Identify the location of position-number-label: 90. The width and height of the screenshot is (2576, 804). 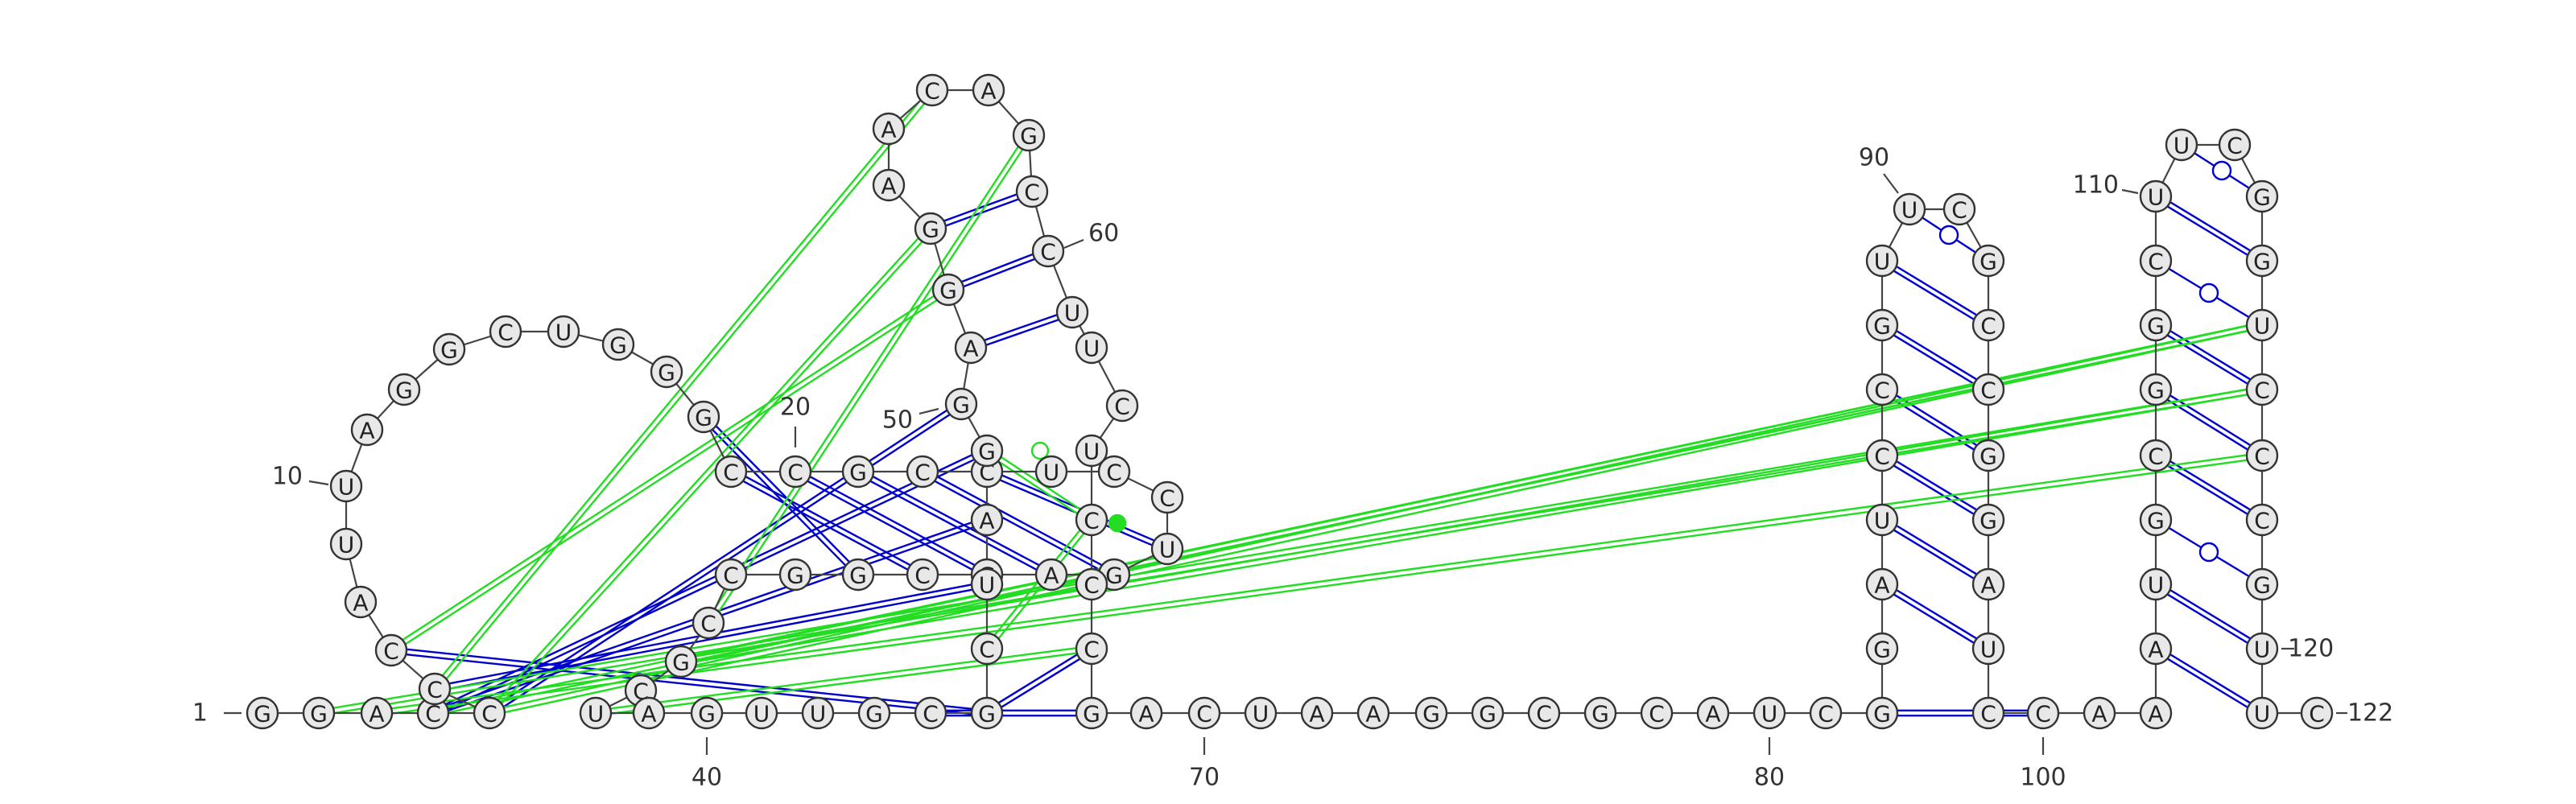
(1878, 169).